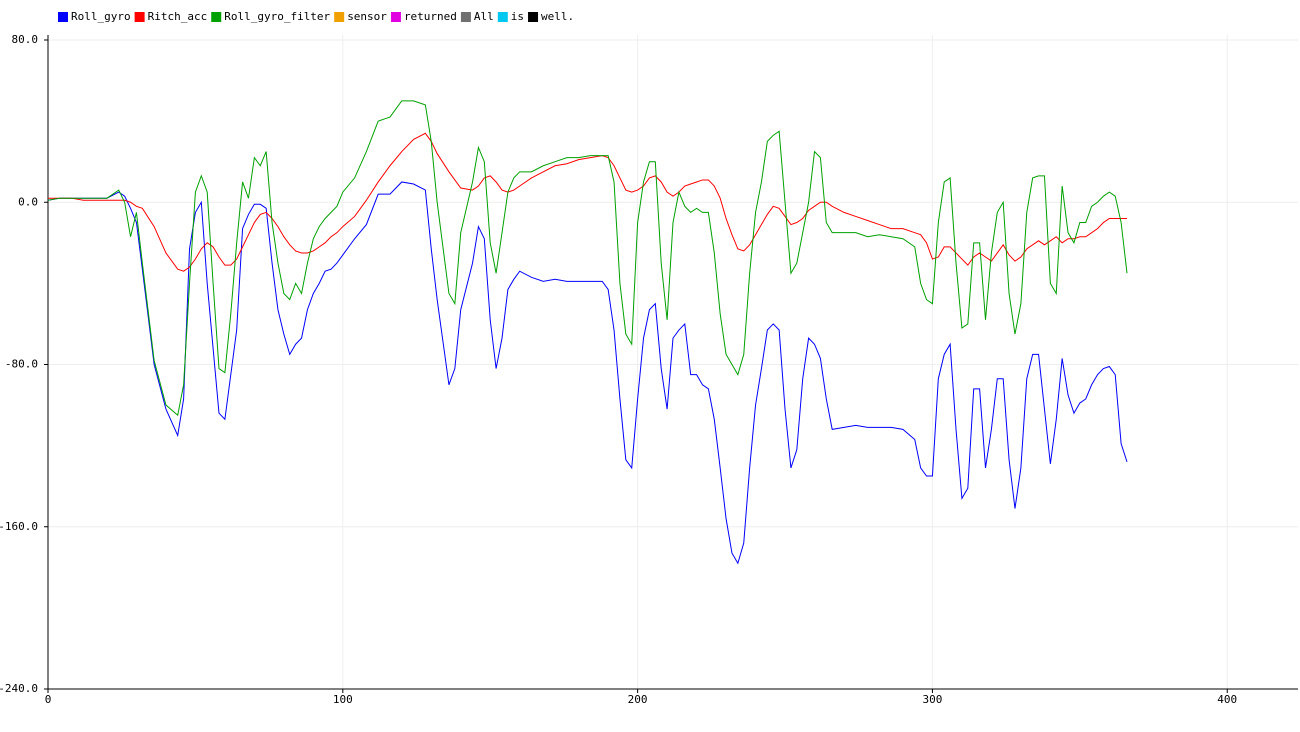  I want to click on legend-label: Ritch_acc, so click(178, 16).